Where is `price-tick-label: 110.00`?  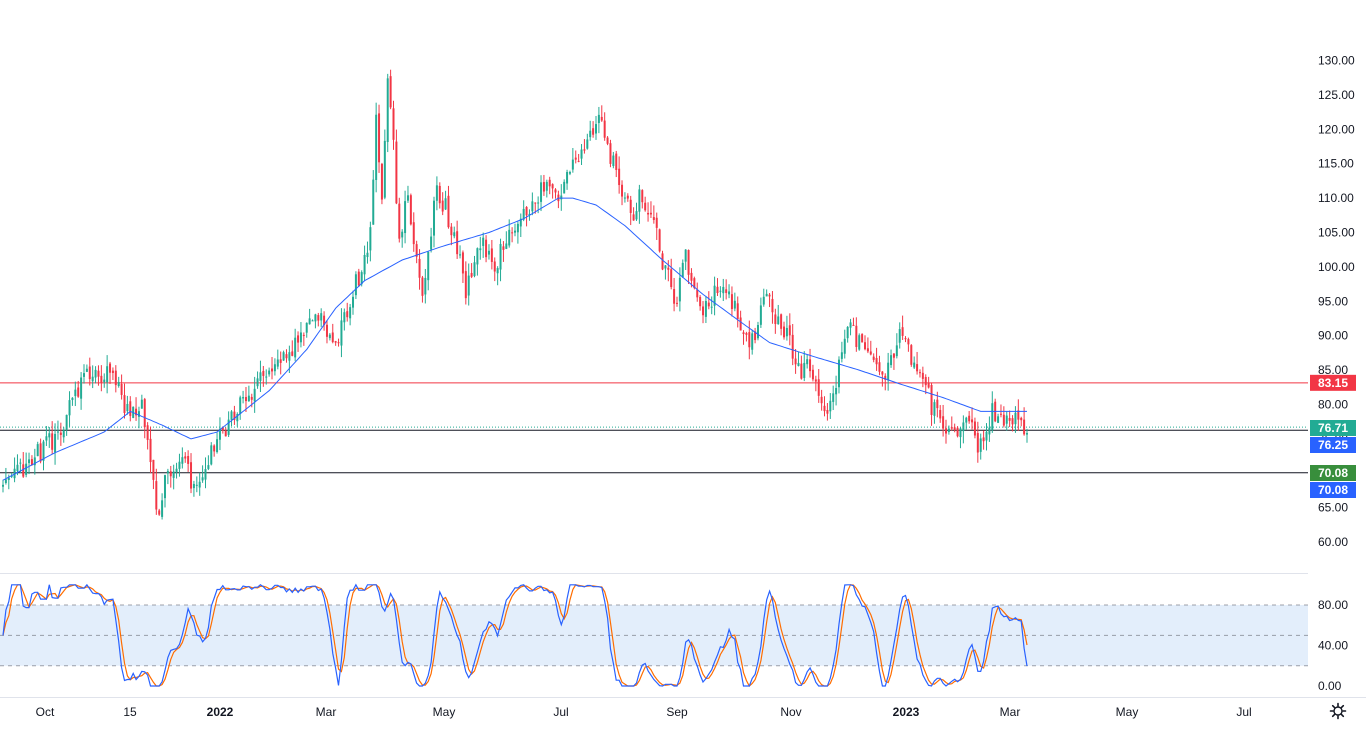 price-tick-label: 110.00 is located at coordinates (1336, 198).